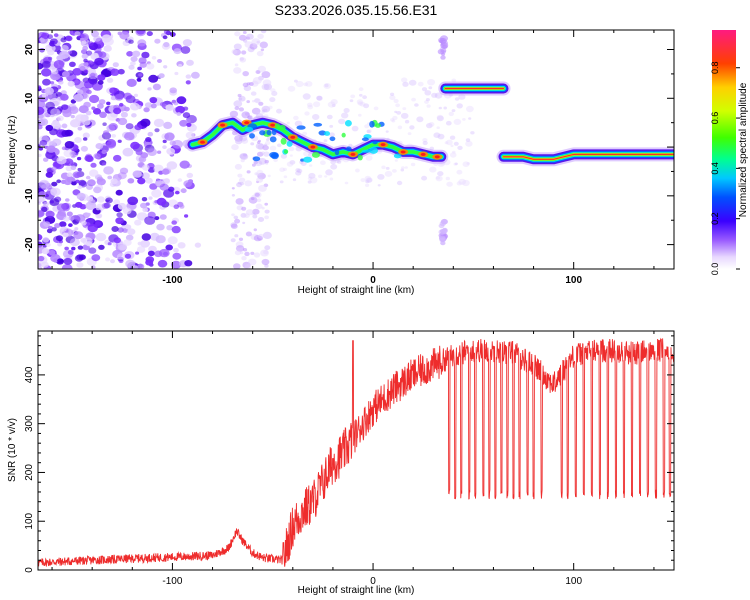  I want to click on heatmap-peak, so click(437, 157).